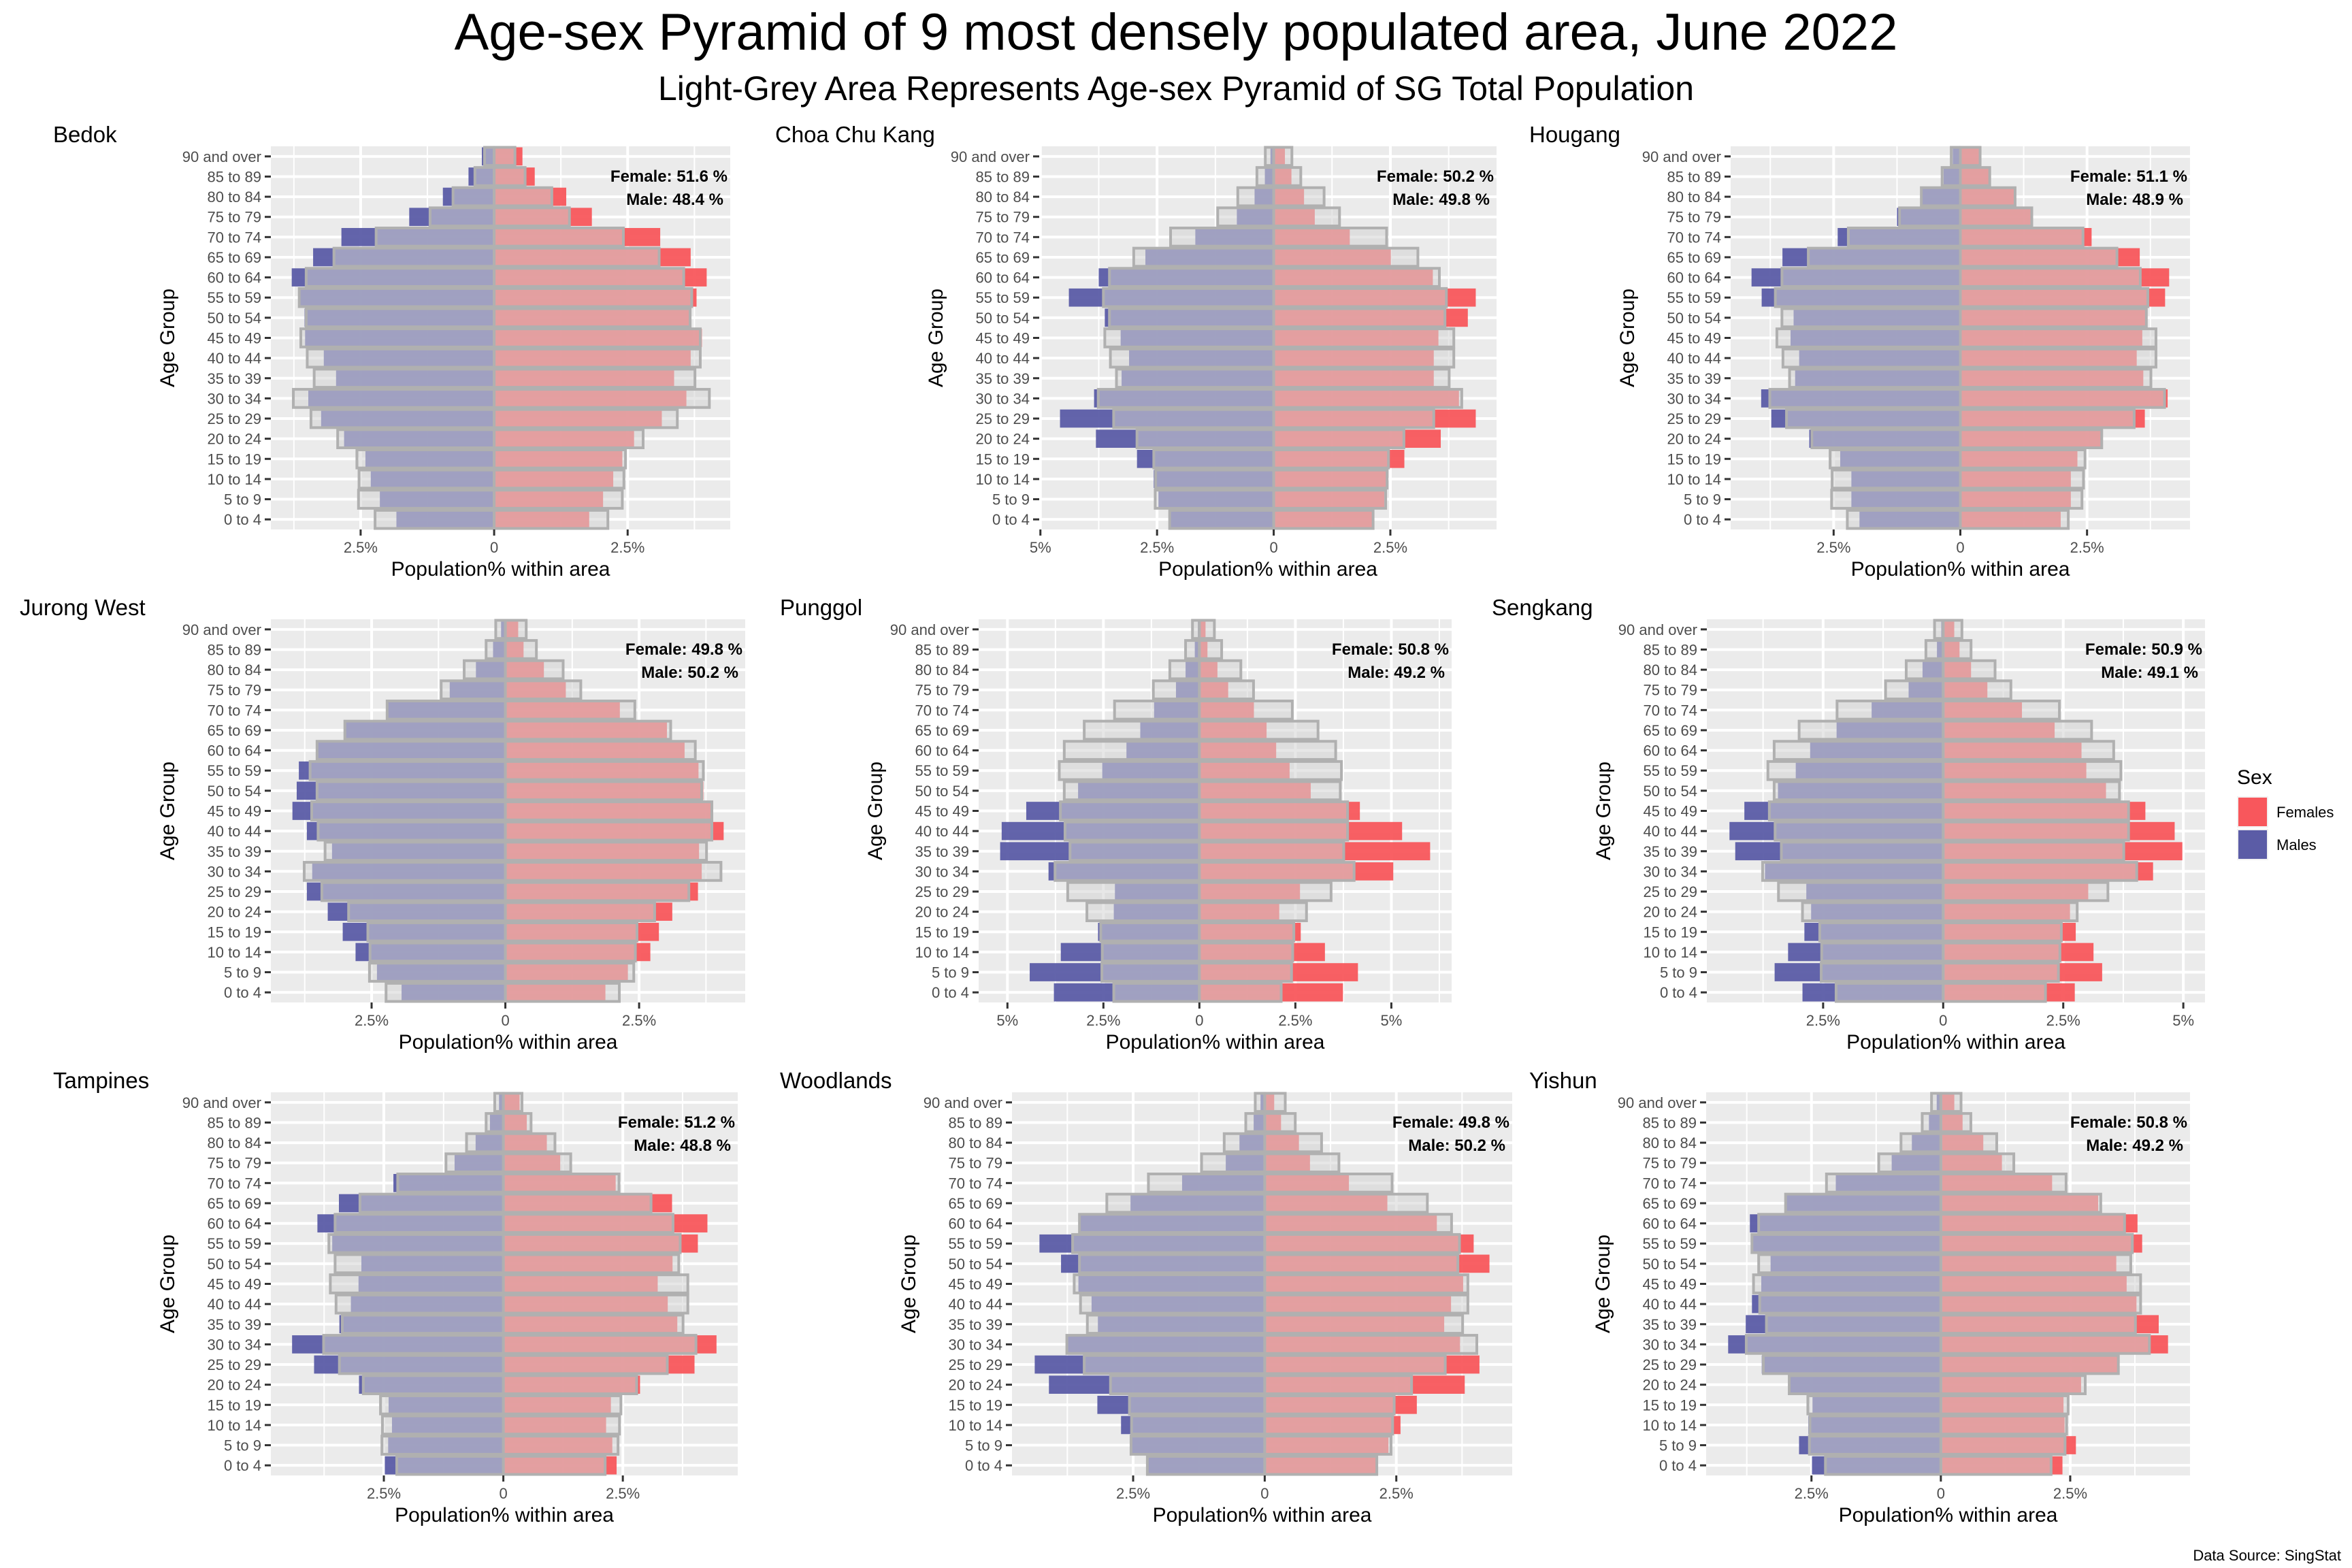 The image size is (2352, 1568). What do you see at coordinates (975, 1143) in the screenshot?
I see `y-tick-label: 80 to 84` at bounding box center [975, 1143].